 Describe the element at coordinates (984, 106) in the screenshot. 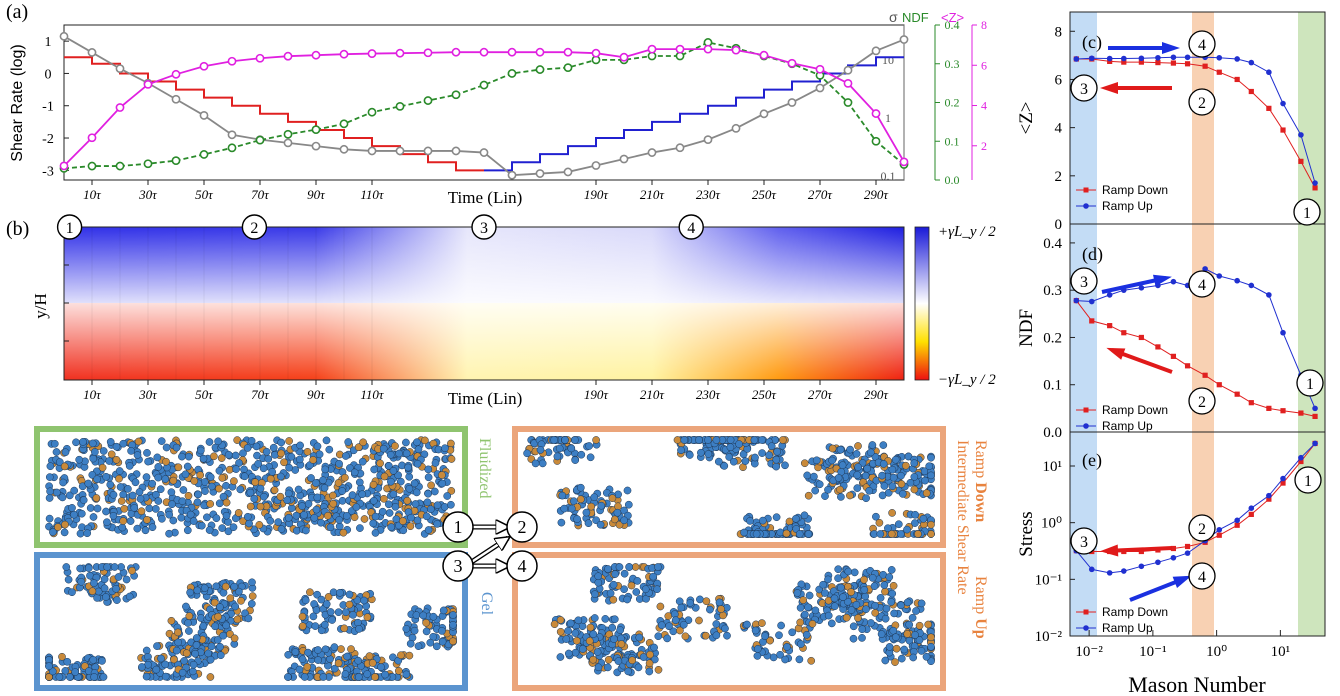

I see `z-tick-label: 4` at that location.